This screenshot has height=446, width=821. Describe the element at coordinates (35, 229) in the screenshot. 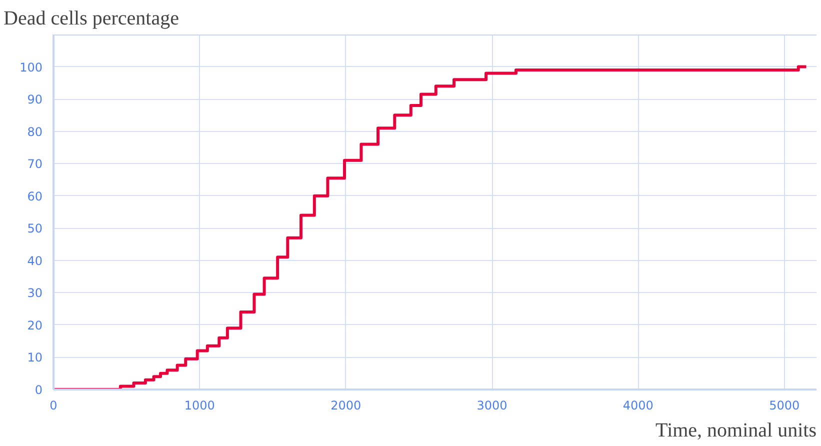

I see `y-tick-label: 50` at that location.